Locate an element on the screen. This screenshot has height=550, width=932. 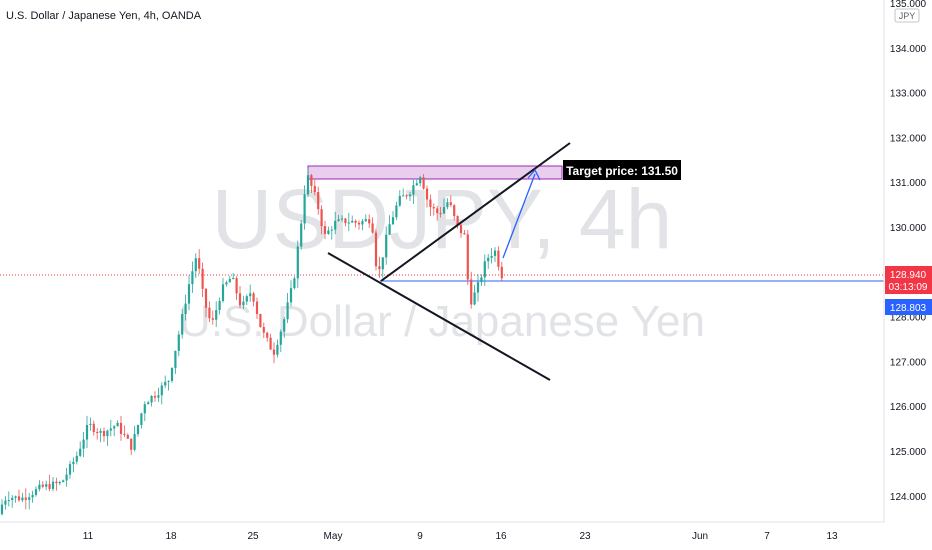
time-tick-label: 11 is located at coordinates (88, 536).